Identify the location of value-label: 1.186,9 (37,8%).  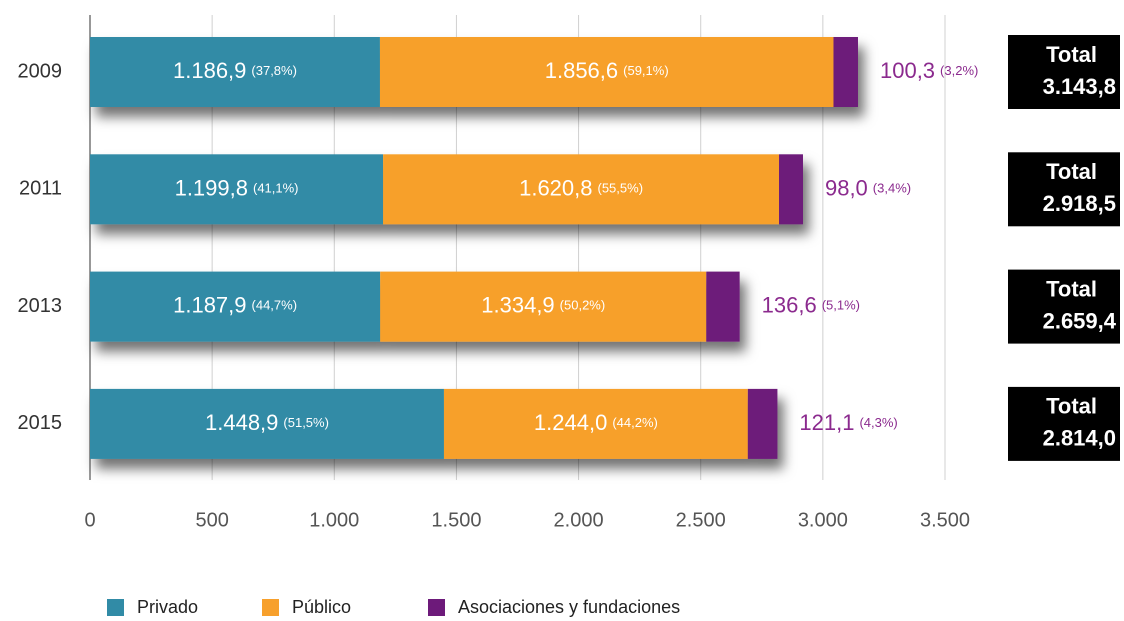
(235, 70).